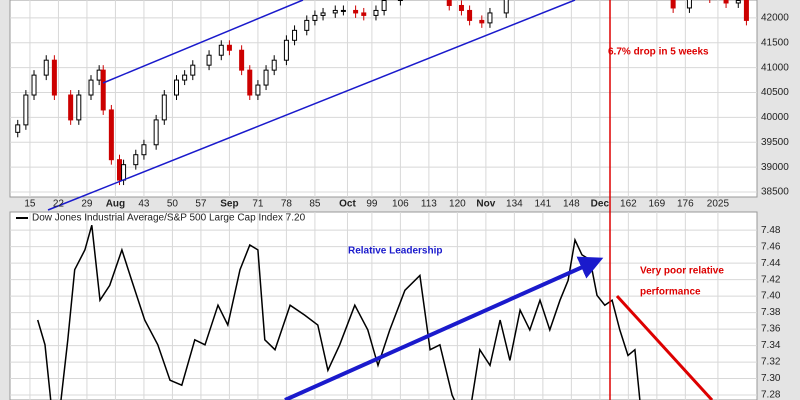  Describe the element at coordinates (429, 204) in the screenshot. I see `x-tick-label: 113` at that location.